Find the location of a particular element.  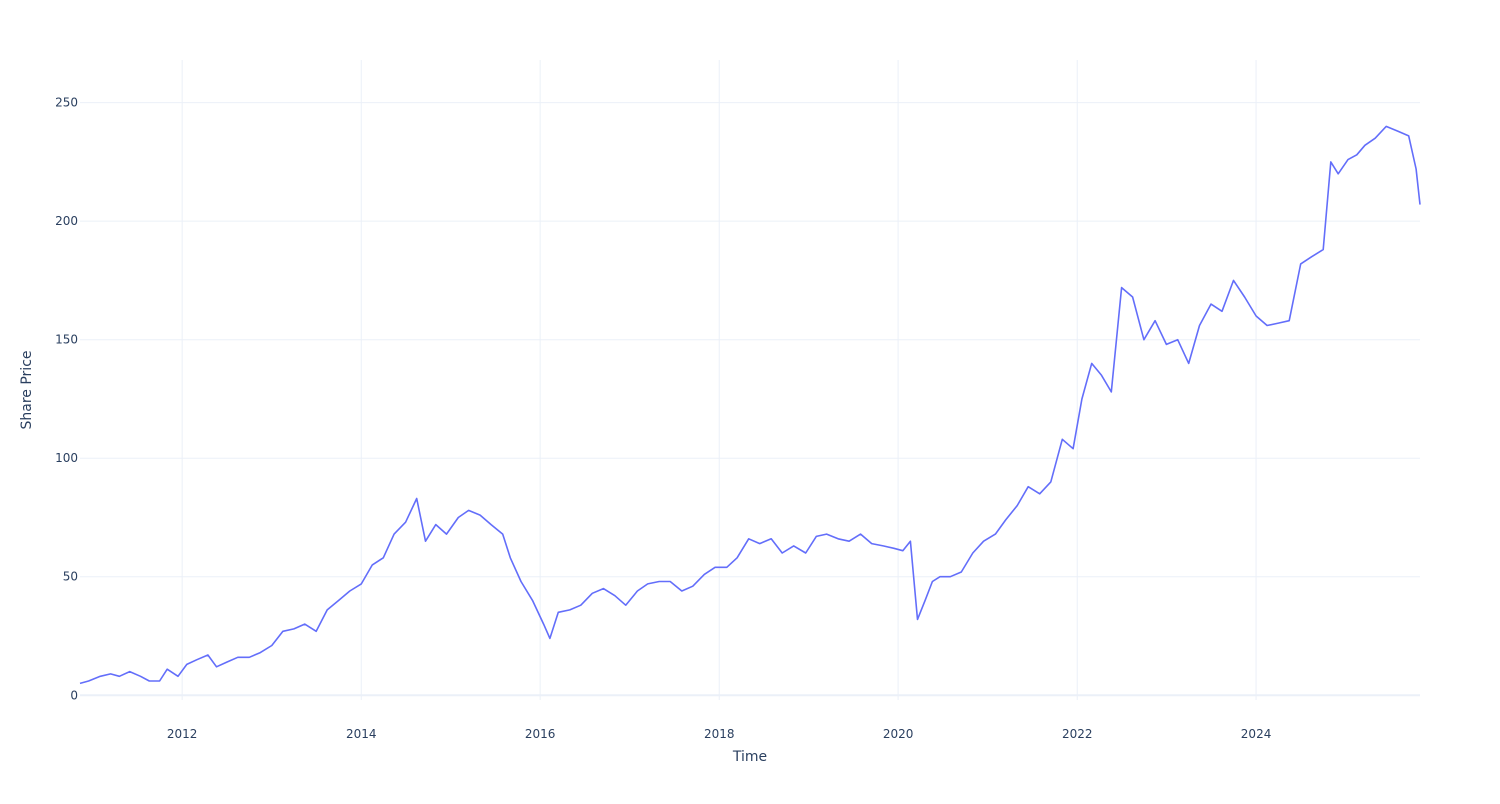

x-axis-title: Time is located at coordinates (749, 757).